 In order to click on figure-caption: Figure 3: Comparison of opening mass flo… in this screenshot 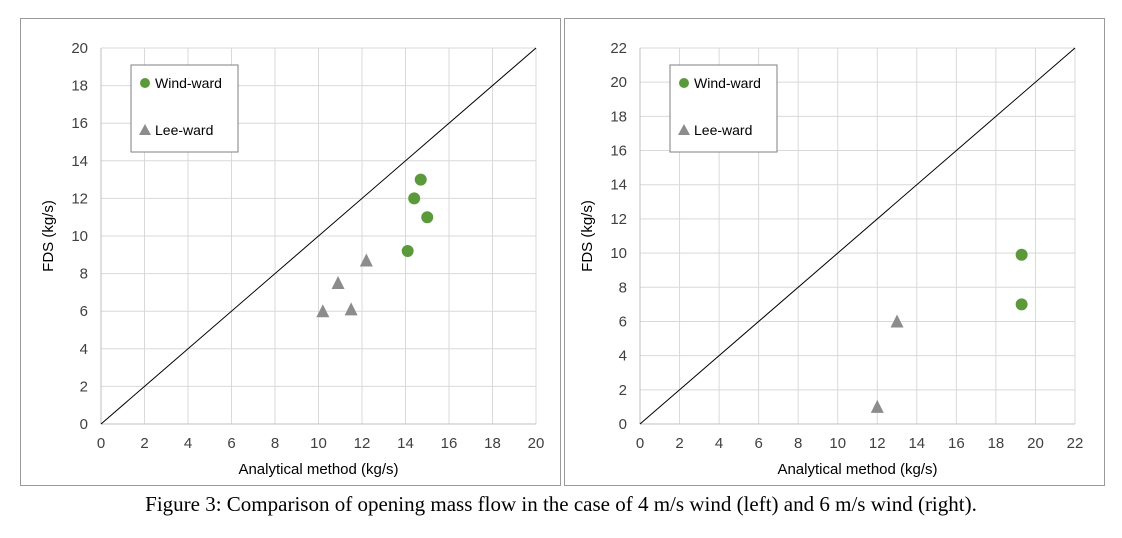, I will do `click(561, 504)`.